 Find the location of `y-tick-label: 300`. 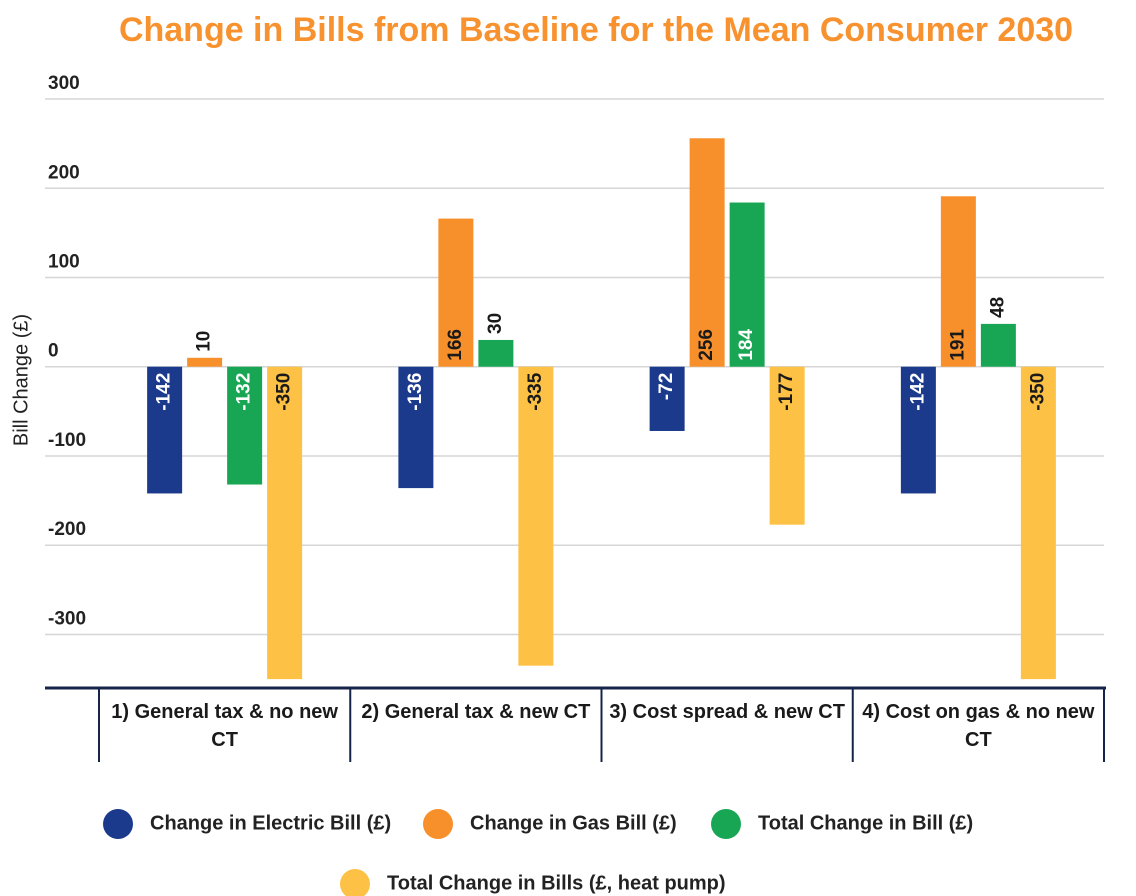

y-tick-label: 300 is located at coordinates (64, 83).